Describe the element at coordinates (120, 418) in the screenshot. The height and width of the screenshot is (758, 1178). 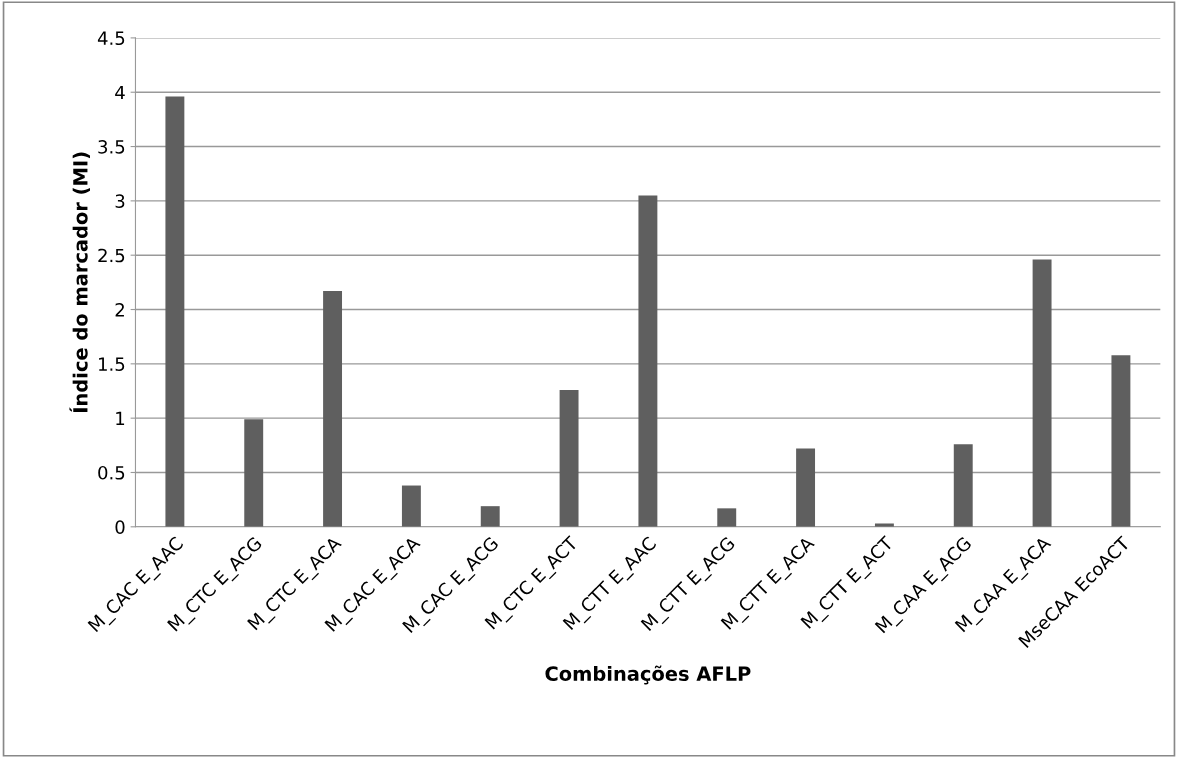
I see `y-tick-label: 1` at that location.